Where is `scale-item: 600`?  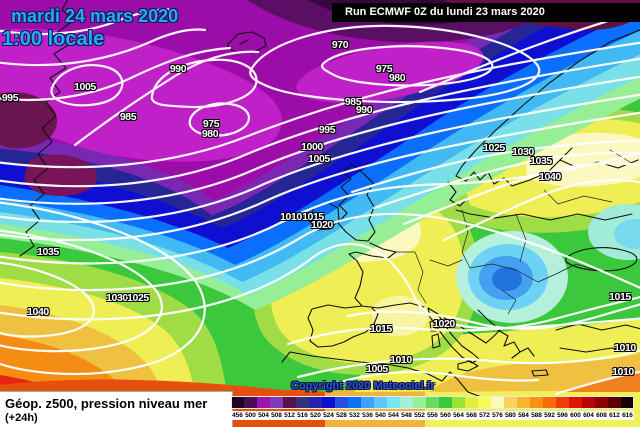
scale-item: 600 is located at coordinates (575, 408).